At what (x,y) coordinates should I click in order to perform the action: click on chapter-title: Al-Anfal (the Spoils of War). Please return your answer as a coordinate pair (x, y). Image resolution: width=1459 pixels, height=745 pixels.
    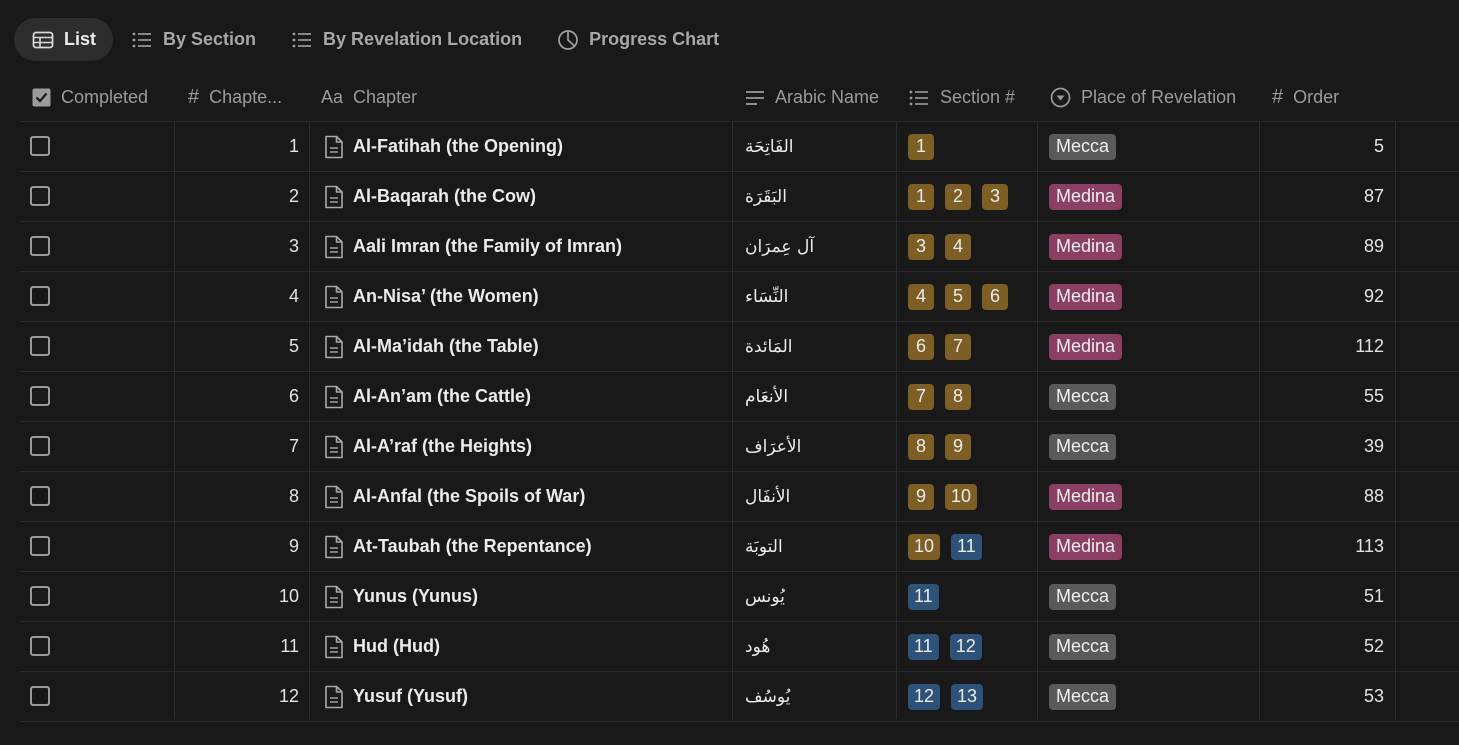
    Looking at the image, I should click on (469, 496).